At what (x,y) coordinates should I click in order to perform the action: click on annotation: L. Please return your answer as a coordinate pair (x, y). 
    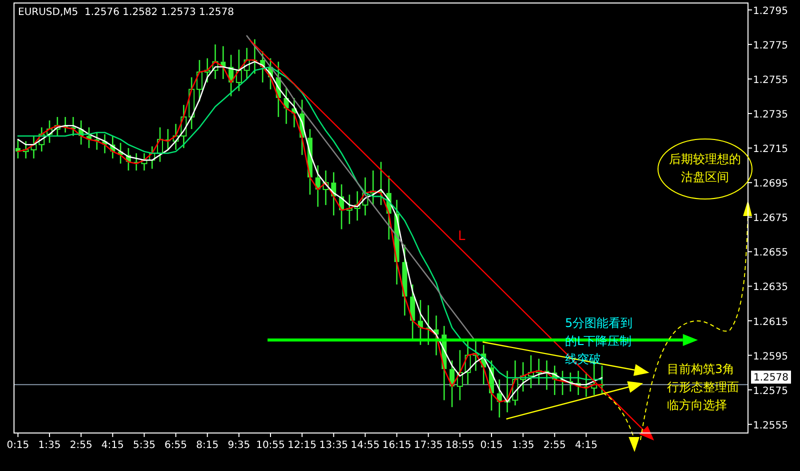
    Looking at the image, I should click on (462, 236).